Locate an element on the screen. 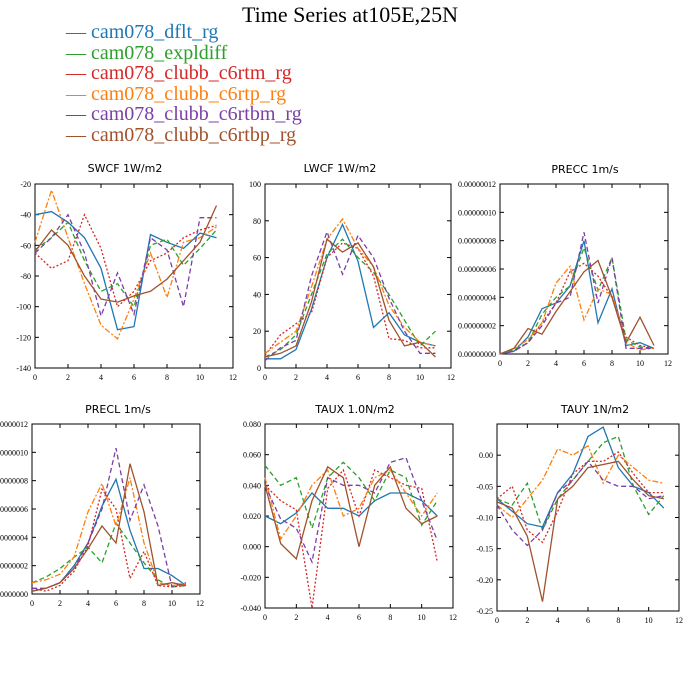 Image resolution: width=700 pixels, height=700 pixels. y-tick-label: -80 is located at coordinates (25, 276).